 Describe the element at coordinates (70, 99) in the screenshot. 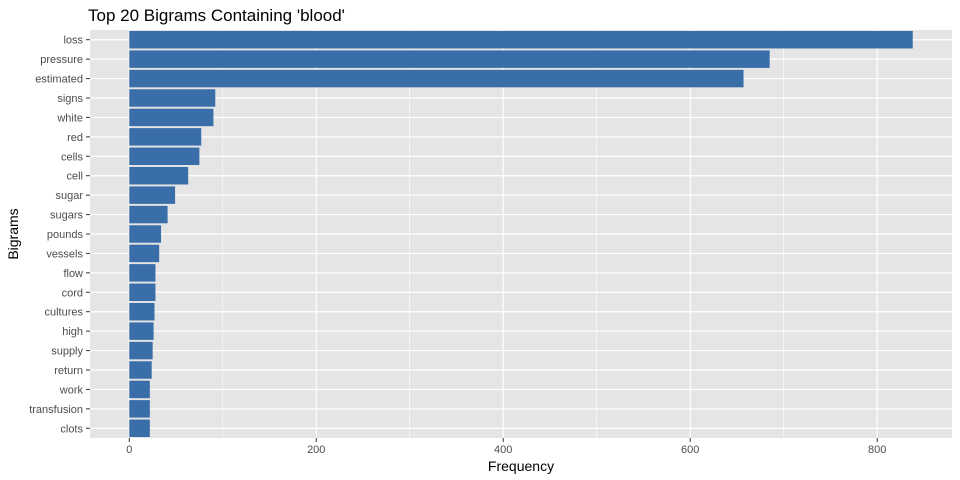

I see `y-tick-label: signs` at that location.